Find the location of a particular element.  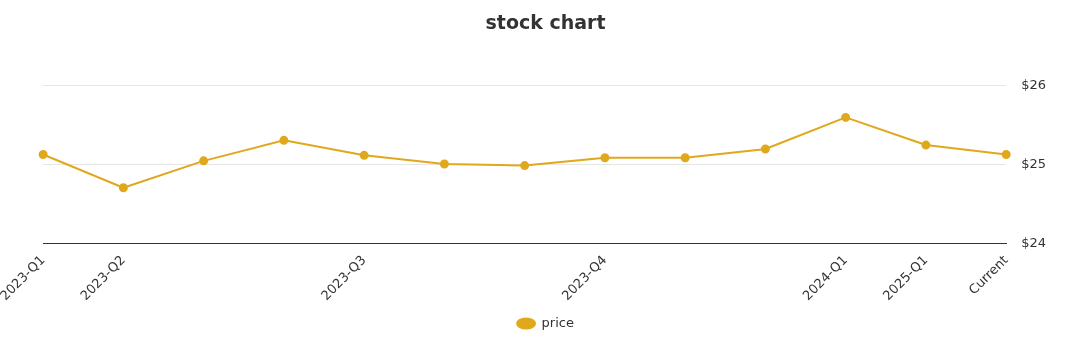

legend-label: price is located at coordinates (557, 322).